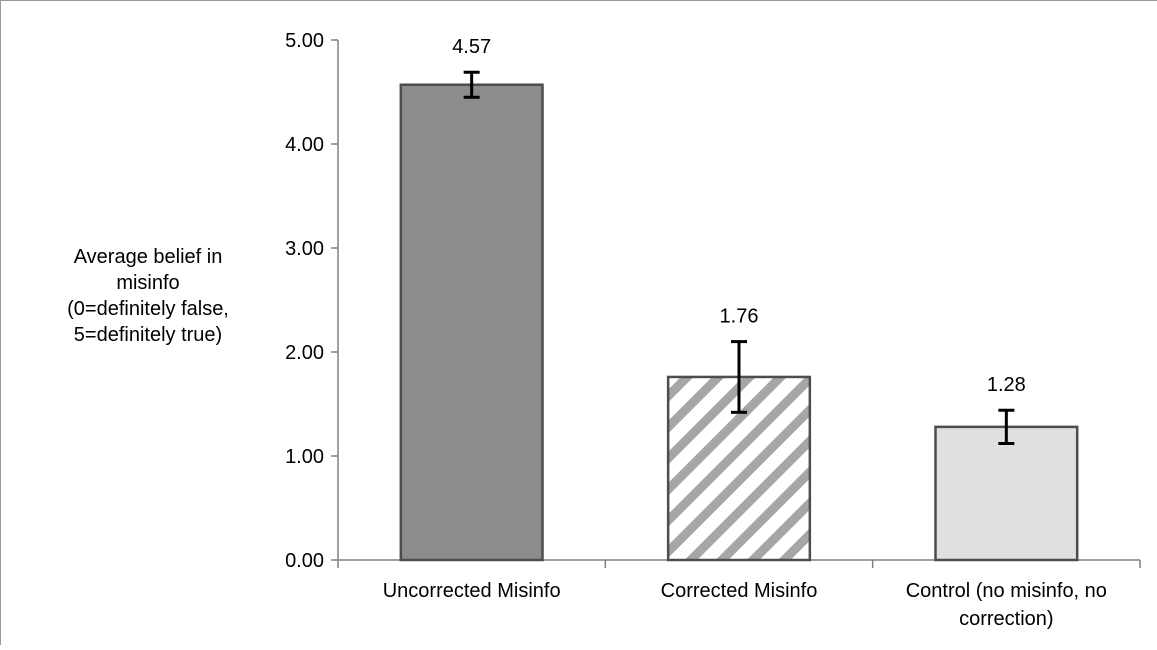 Image resolution: width=1157 pixels, height=650 pixels. I want to click on y-axis: 0.00 1.00 2.00 3.00 4.00 5.00, so click(312, 301).